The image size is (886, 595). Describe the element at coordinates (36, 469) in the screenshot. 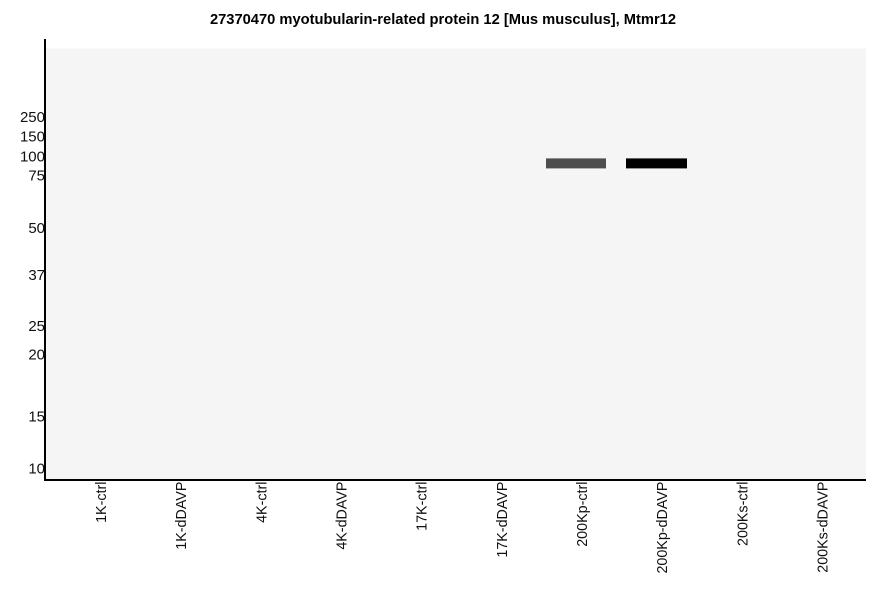

I see `svg-text: 10` at that location.